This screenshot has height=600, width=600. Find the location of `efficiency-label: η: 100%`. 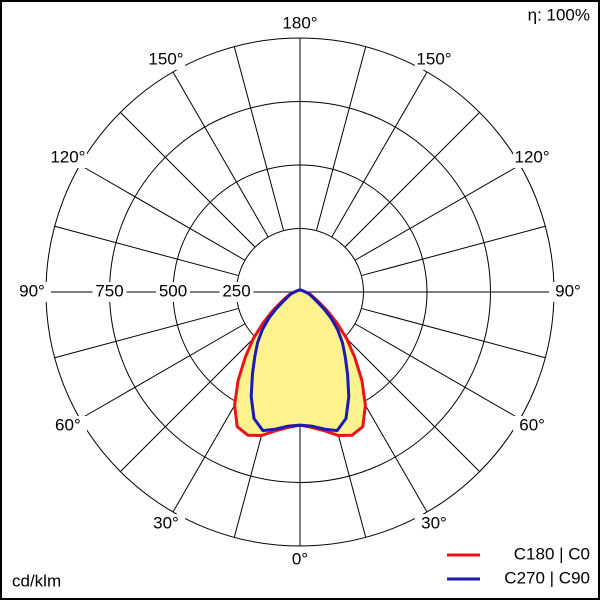

efficiency-label: η: 100% is located at coordinates (559, 14).